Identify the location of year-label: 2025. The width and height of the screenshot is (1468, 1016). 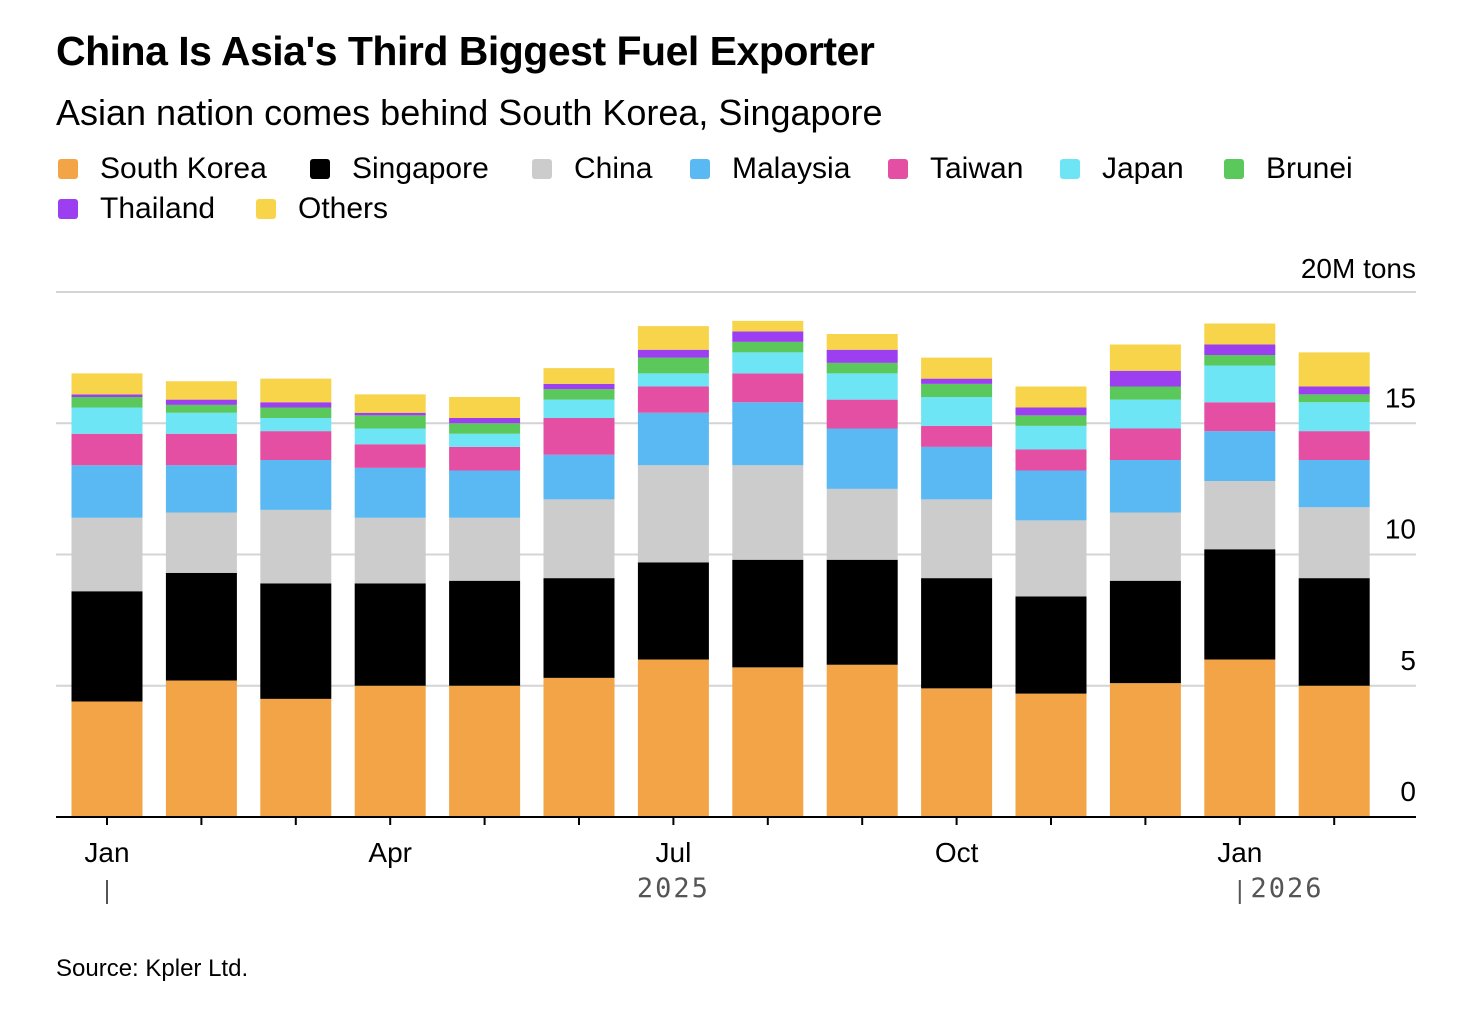
(673, 888).